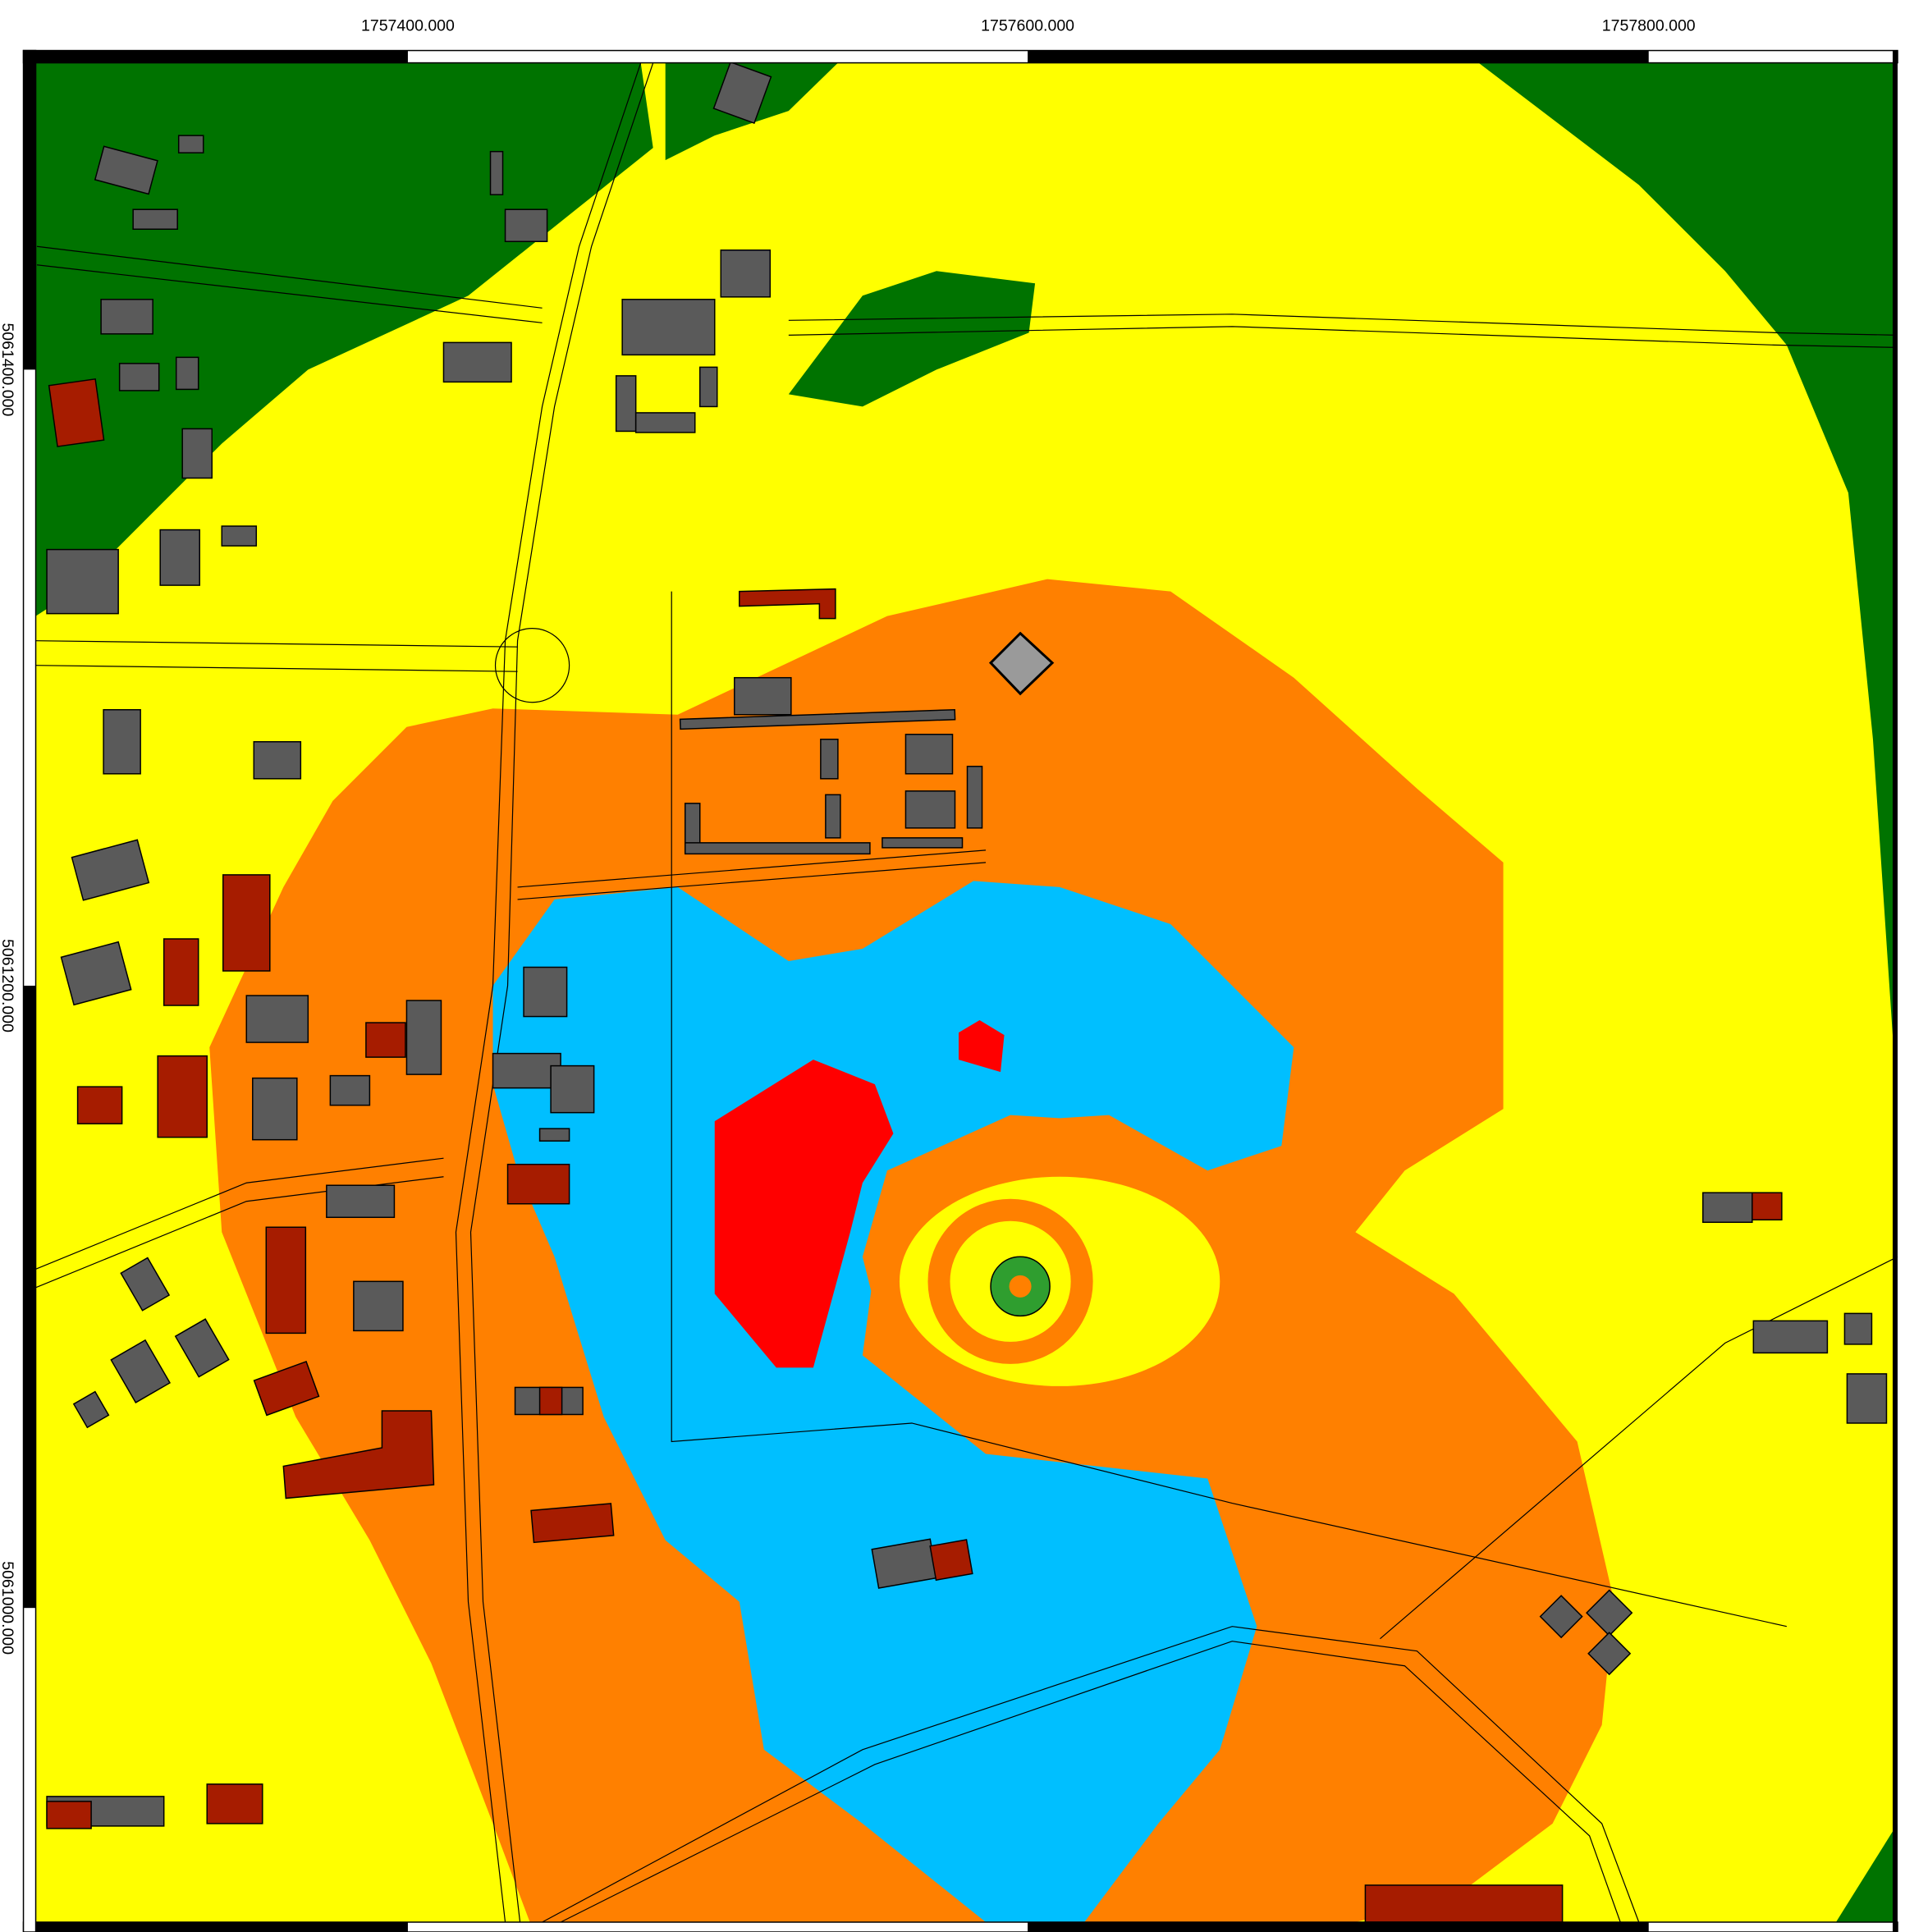 The height and width of the screenshot is (1932, 1905). I want to click on y-coordinate-label: 5061000.000, so click(8, 1608).